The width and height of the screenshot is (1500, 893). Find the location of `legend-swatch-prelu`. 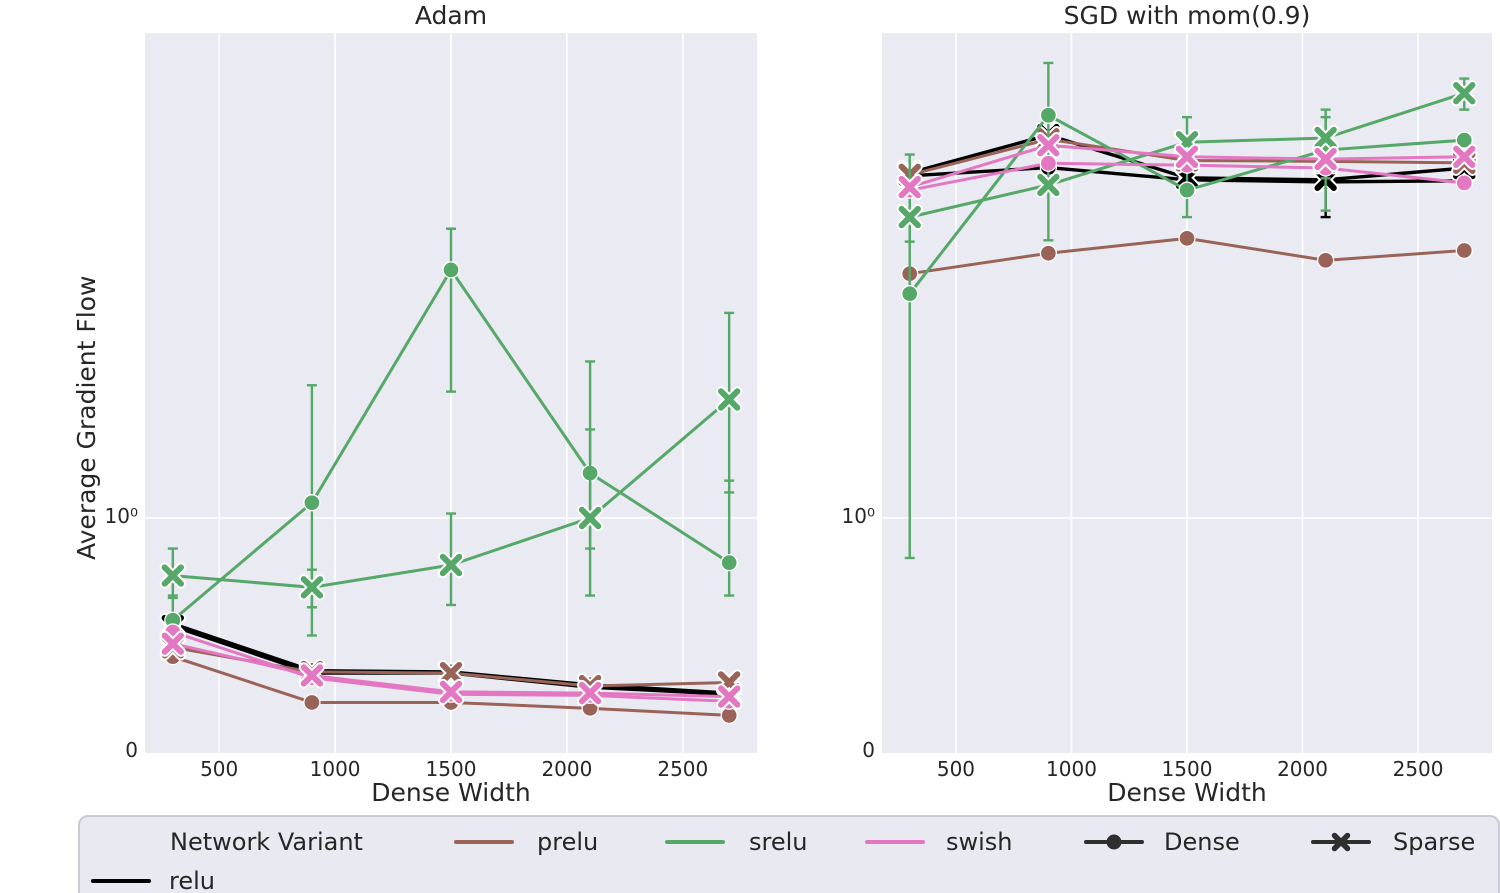

legend-swatch-prelu is located at coordinates (484, 842).